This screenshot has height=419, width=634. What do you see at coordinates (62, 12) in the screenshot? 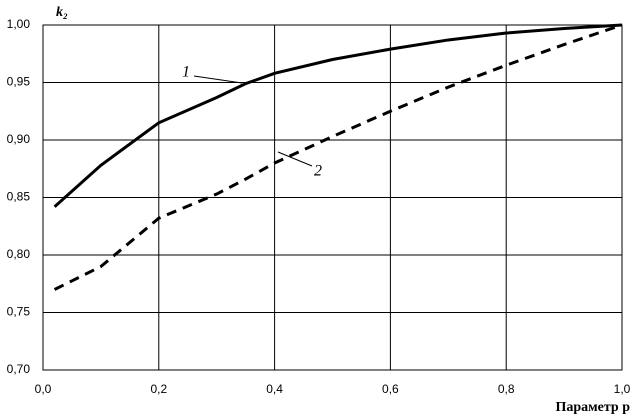
I see `y-axis-label: k₂` at bounding box center [62, 12].